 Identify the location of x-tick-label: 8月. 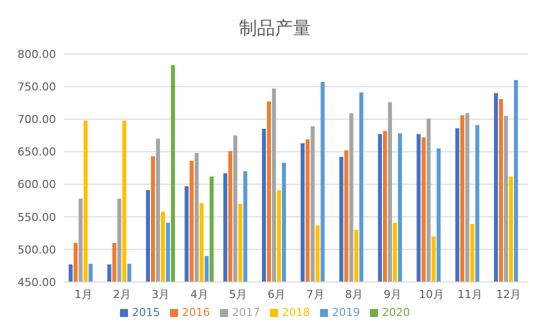
(354, 294).